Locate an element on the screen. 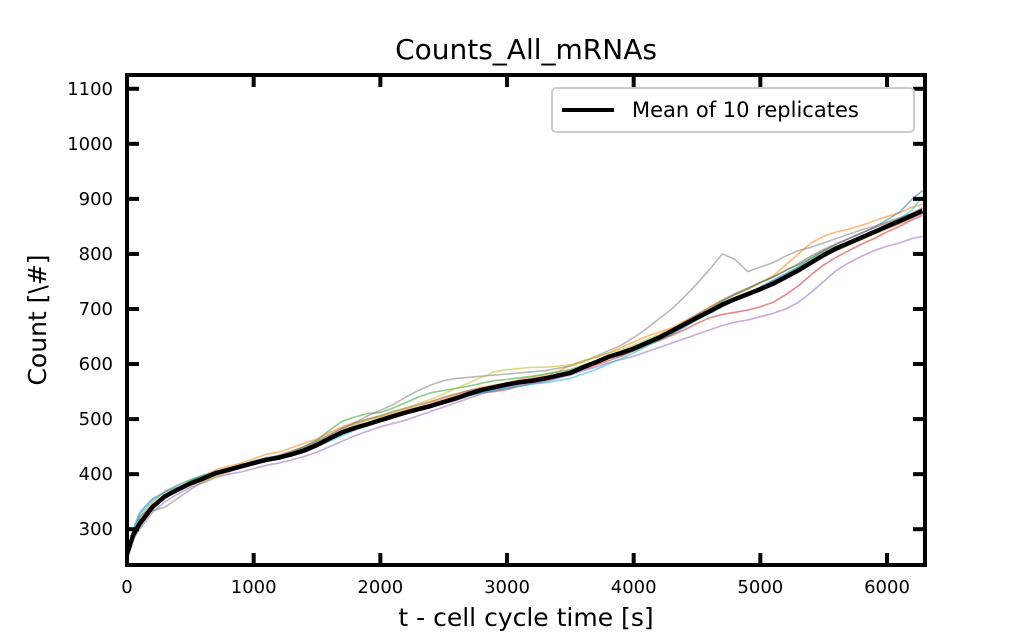 The image size is (1027, 635). x-tick-label: 2000 is located at coordinates (380, 587).